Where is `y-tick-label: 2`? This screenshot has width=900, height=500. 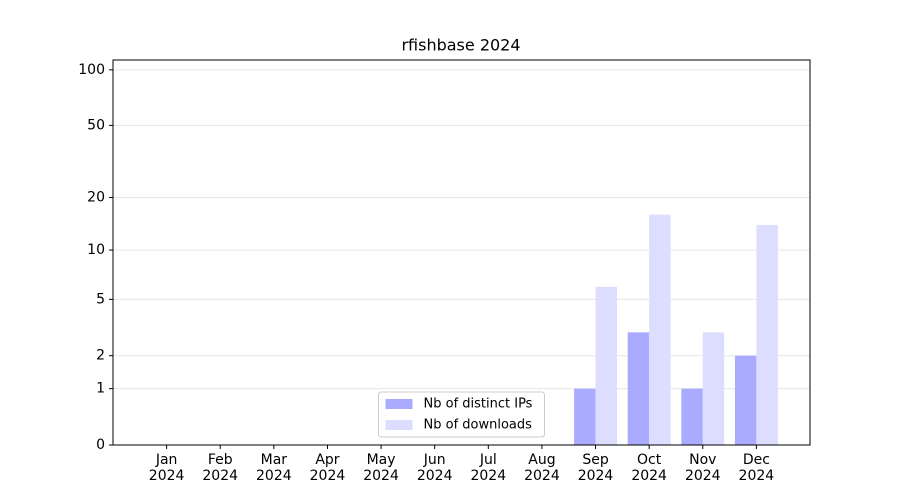 y-tick-label: 2 is located at coordinates (100, 356).